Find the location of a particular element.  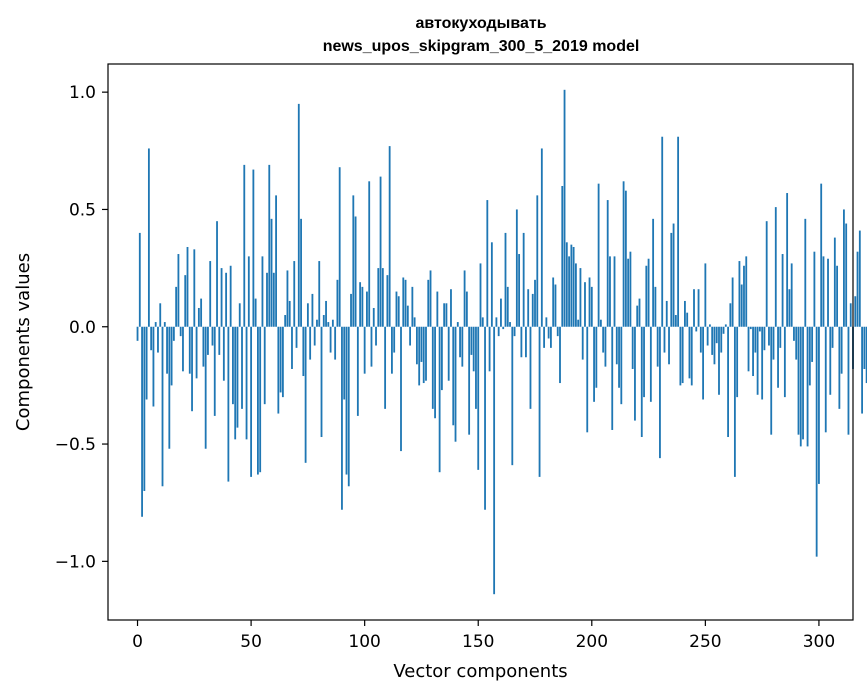

x-axis-label: Vector components is located at coordinates (480, 671).